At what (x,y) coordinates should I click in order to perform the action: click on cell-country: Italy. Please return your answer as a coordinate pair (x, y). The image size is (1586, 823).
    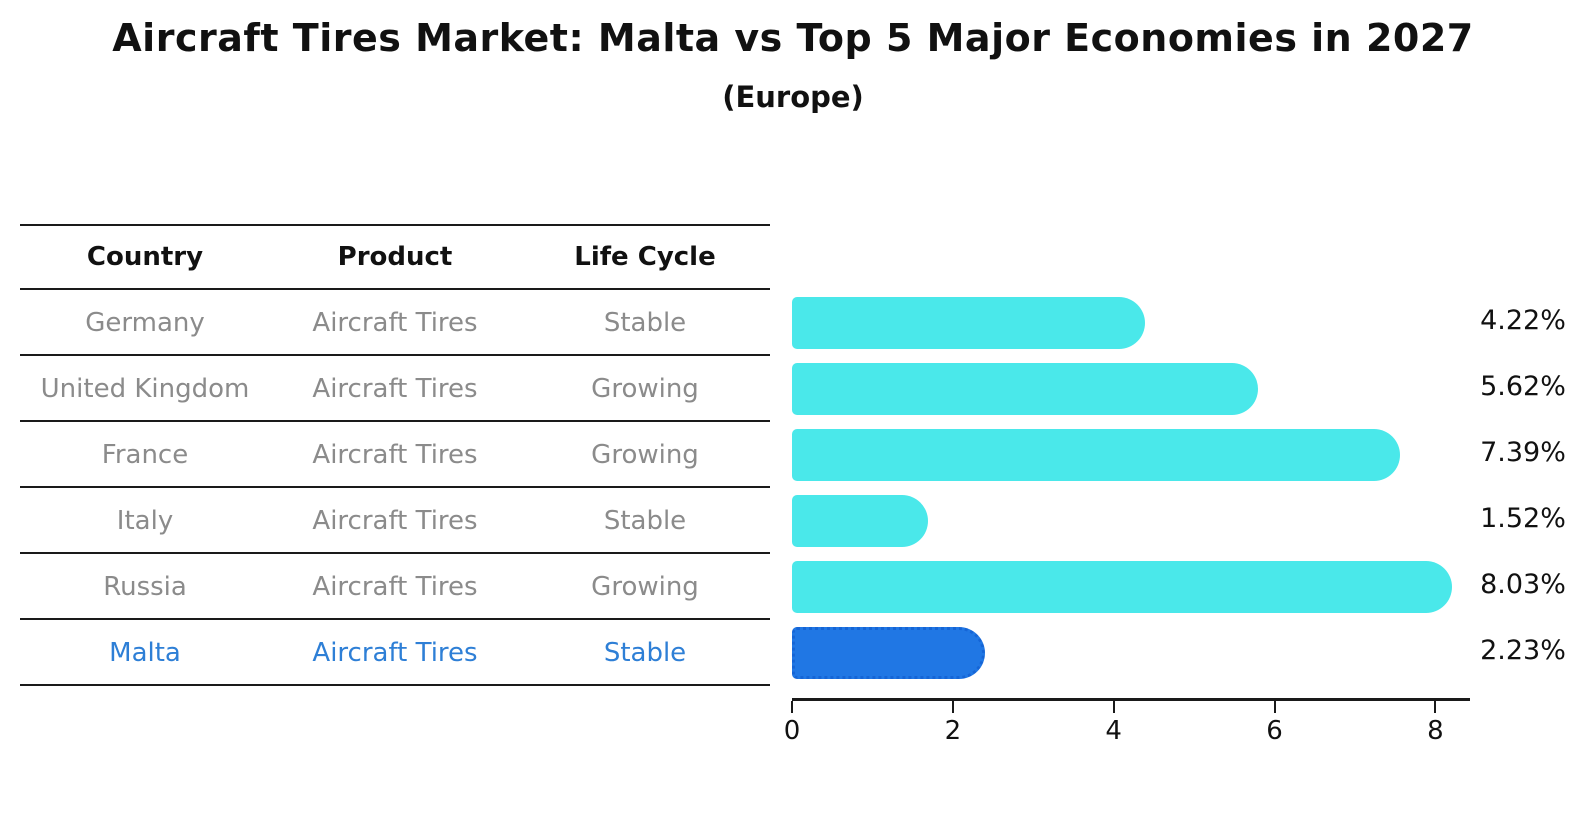
    Looking at the image, I should click on (145, 521).